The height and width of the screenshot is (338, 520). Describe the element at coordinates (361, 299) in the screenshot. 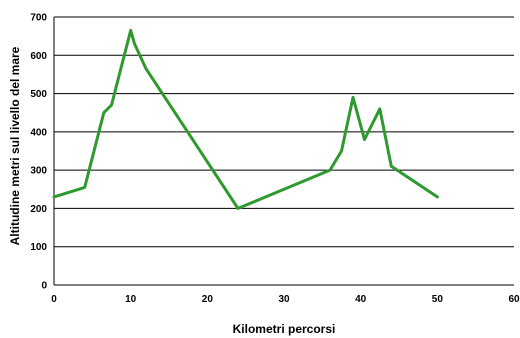

I see `x-tick-label: 40` at that location.